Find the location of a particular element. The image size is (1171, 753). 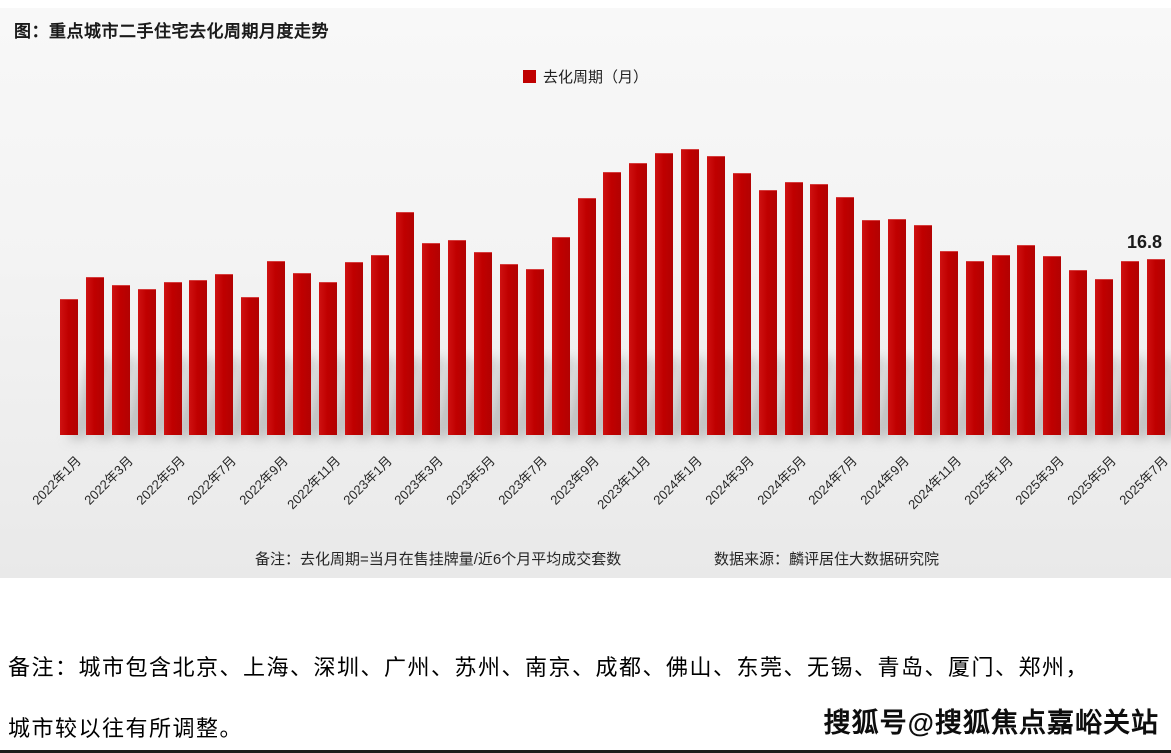

legend-label: 去化周期（月） is located at coordinates (595, 77).